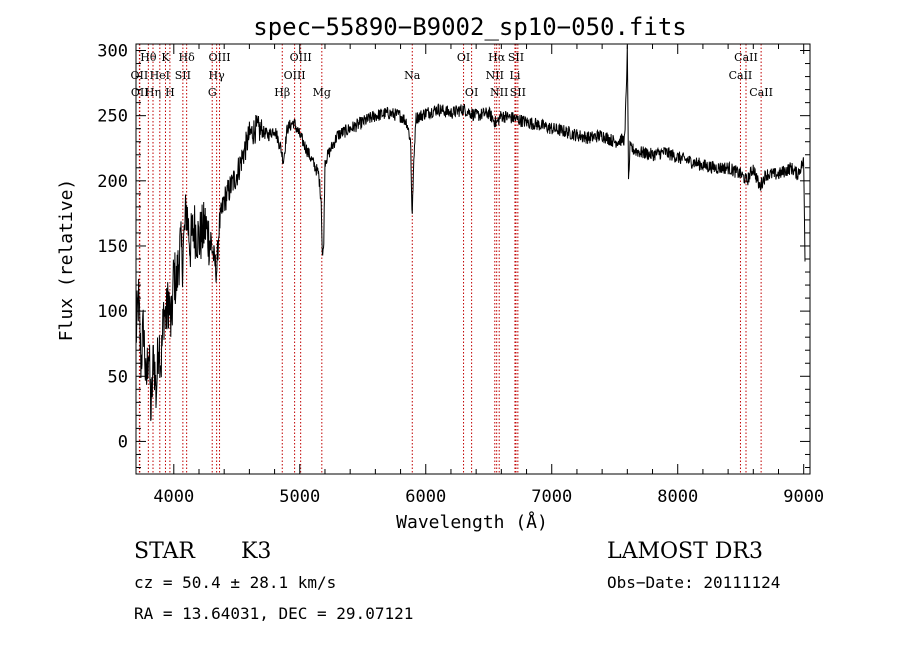 The height and width of the screenshot is (649, 900). Describe the element at coordinates (282, 92) in the screenshot. I see `line-marker-label: Hβ` at that location.